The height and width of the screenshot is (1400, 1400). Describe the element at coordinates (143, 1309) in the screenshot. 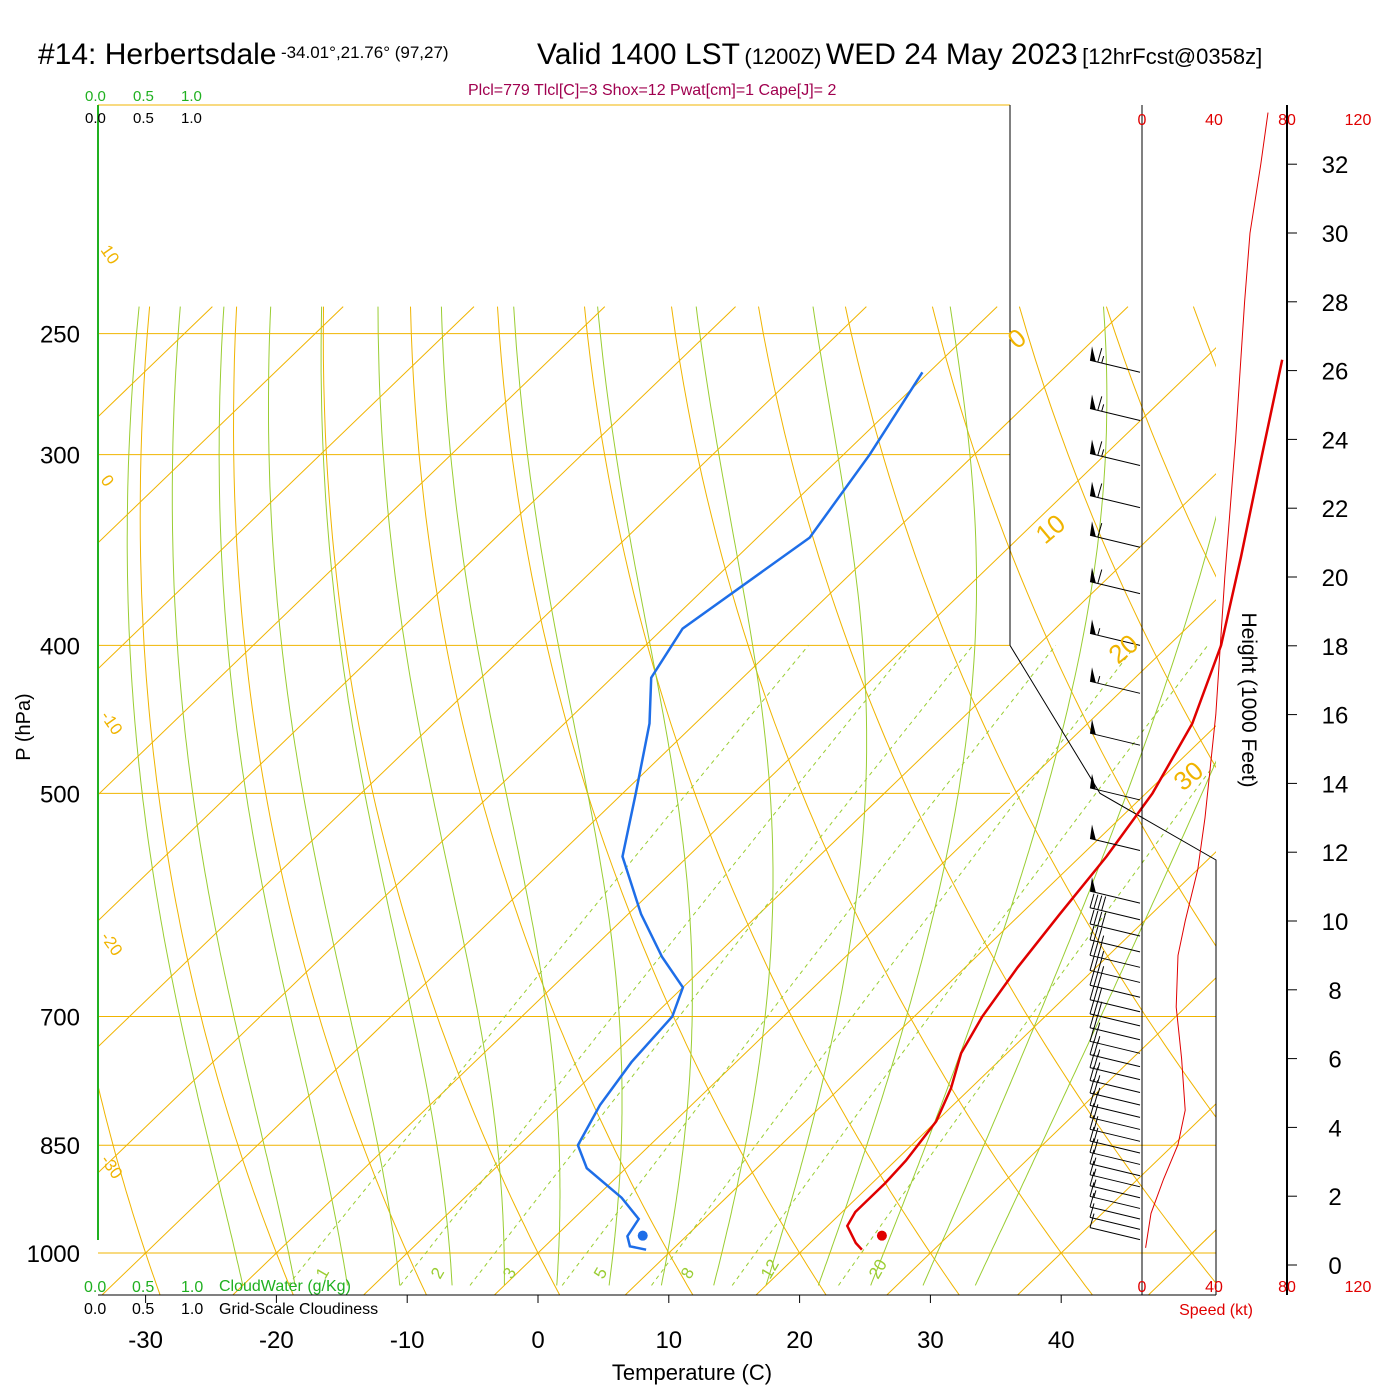

I see `cloudiness-tick-bottom-1: 0.5` at that location.